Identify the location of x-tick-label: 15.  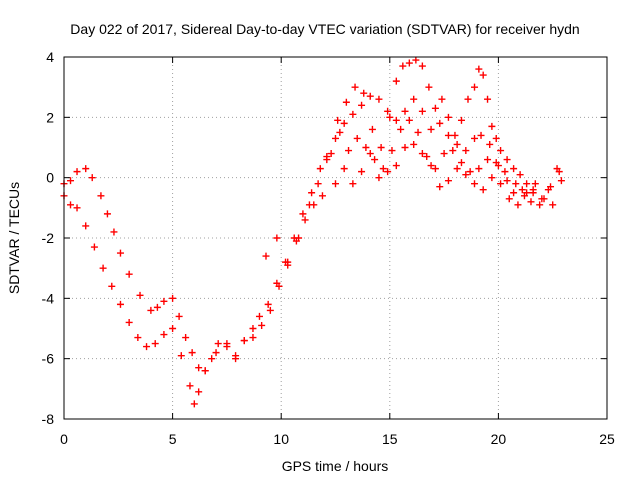
(390, 439).